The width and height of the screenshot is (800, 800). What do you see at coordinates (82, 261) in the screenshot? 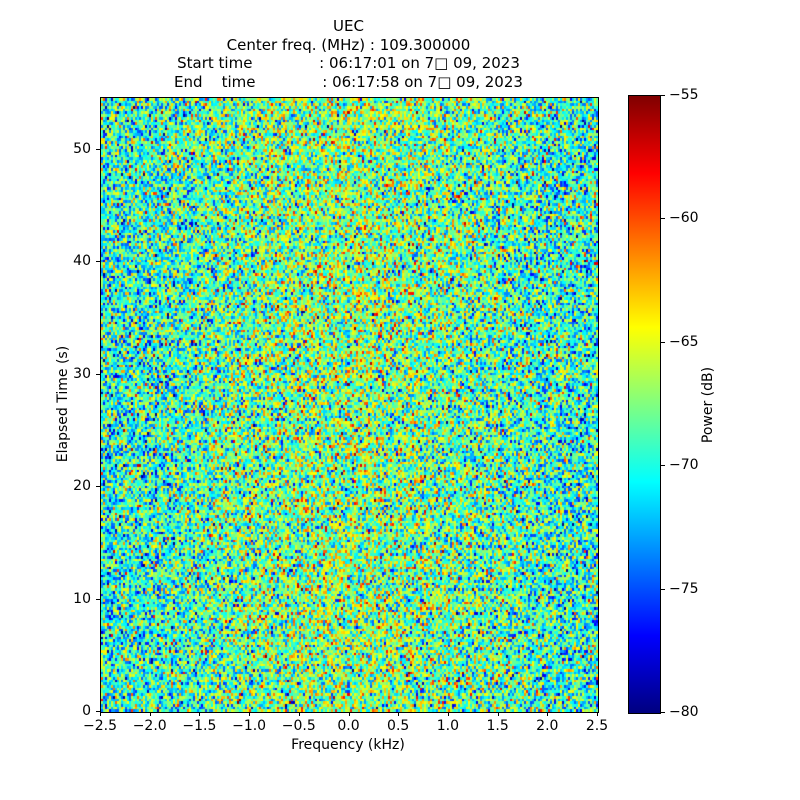
I see `y-tick-label: 40` at bounding box center [82, 261].